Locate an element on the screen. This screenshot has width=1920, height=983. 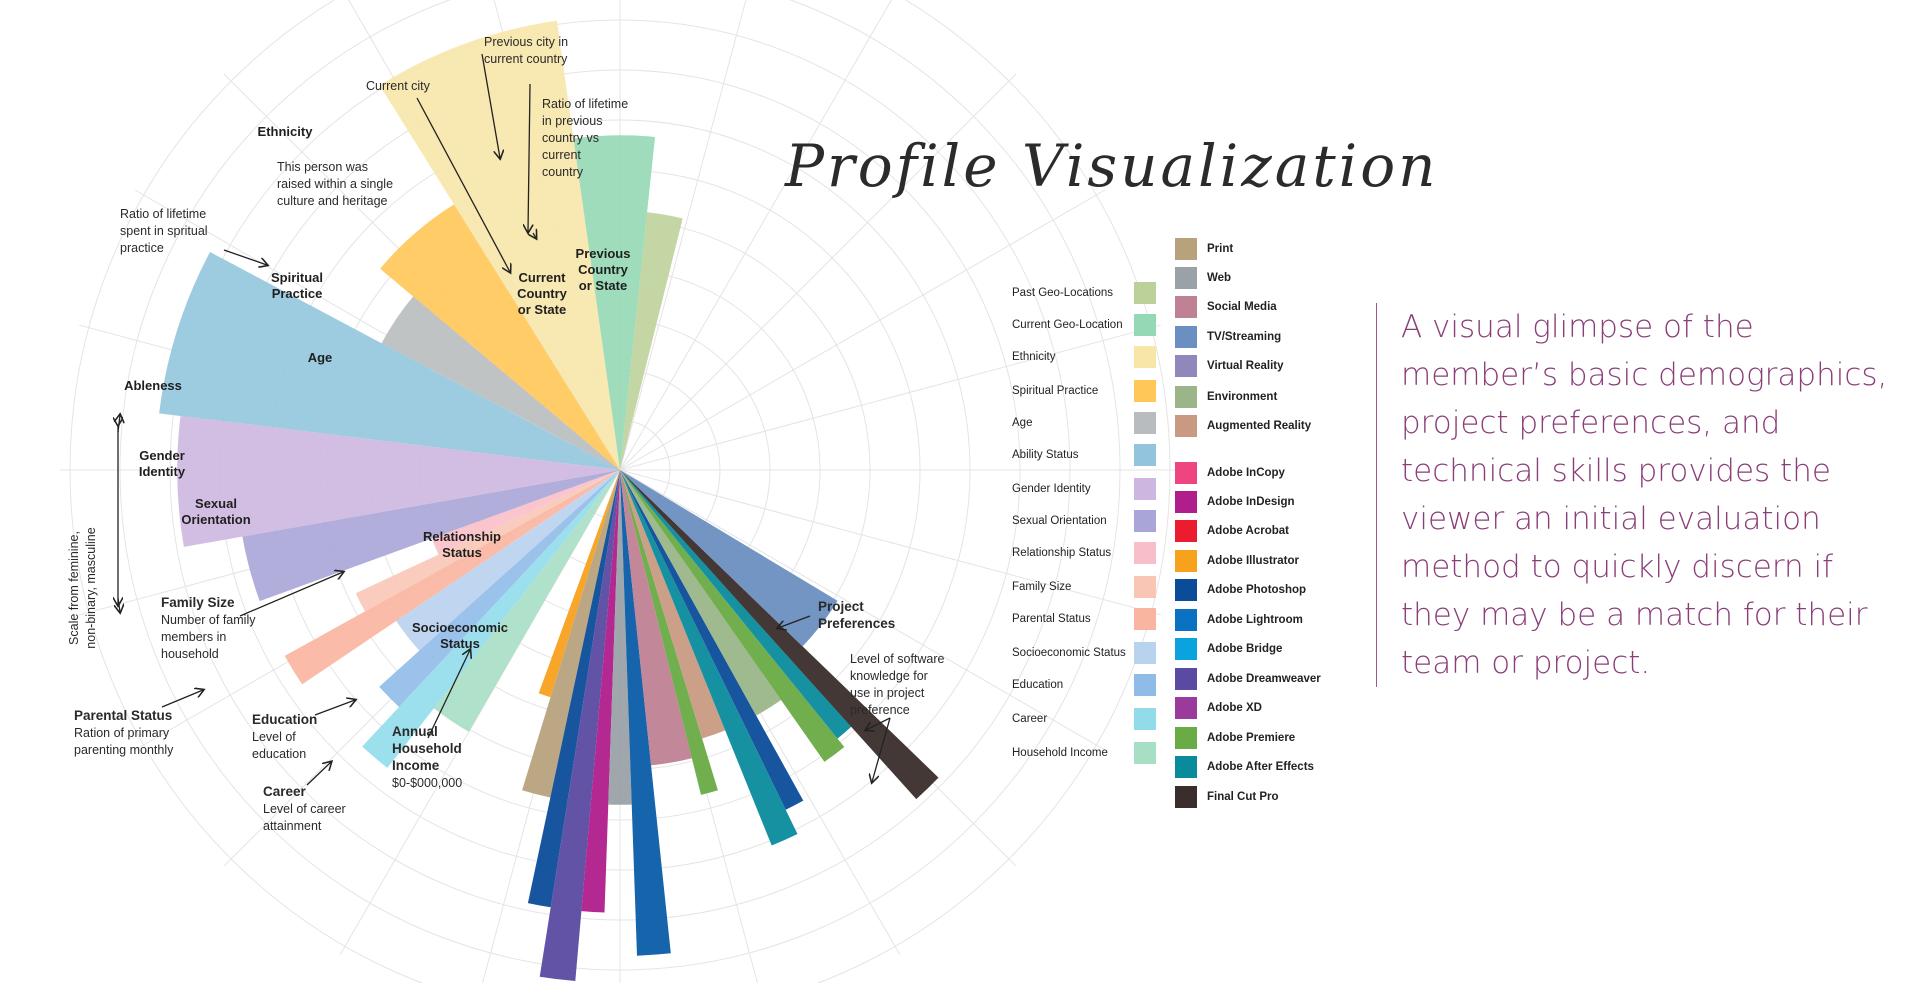
annotation: Project Preferences is located at coordinates (856, 615).